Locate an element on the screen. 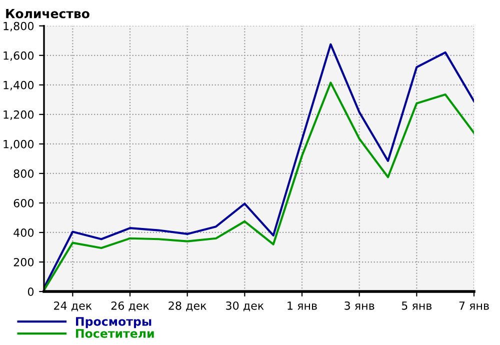  x-tick-label: 26 дек is located at coordinates (130, 306).